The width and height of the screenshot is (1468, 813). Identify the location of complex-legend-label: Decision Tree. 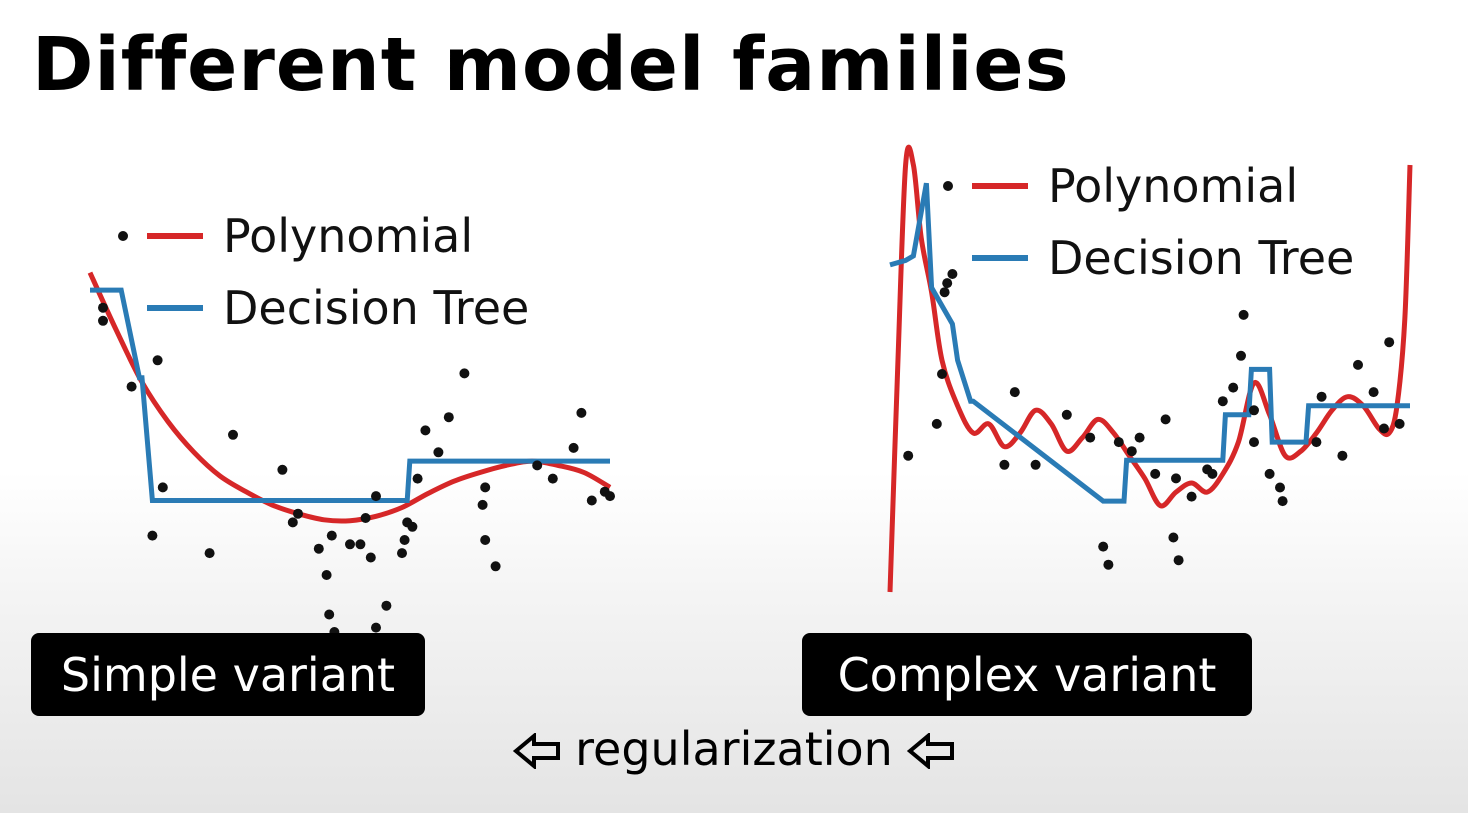
(1201, 258).